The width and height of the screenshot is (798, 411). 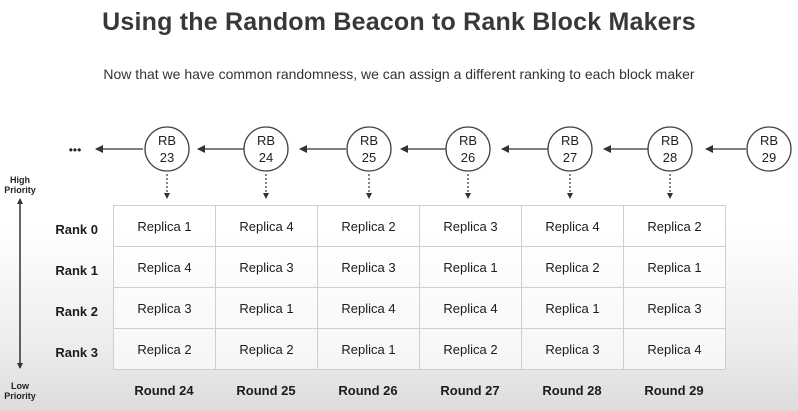 What do you see at coordinates (76, 229) in the screenshot?
I see `rank-label: Rank 0` at bounding box center [76, 229].